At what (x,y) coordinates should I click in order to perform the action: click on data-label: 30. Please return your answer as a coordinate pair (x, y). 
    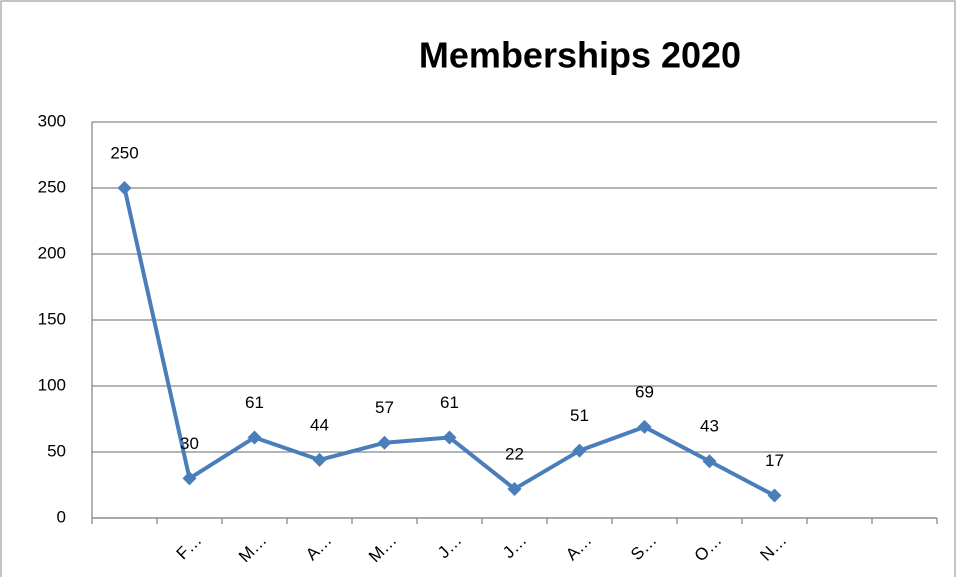
    Looking at the image, I should click on (189, 443).